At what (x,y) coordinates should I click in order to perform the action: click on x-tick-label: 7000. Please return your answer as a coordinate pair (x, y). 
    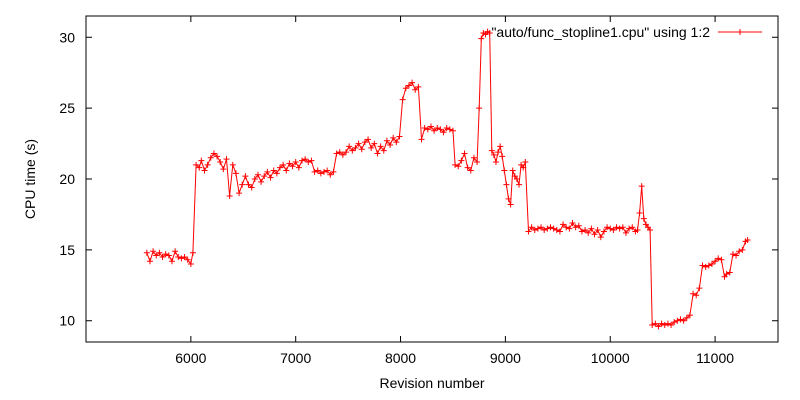
    Looking at the image, I should click on (295, 358).